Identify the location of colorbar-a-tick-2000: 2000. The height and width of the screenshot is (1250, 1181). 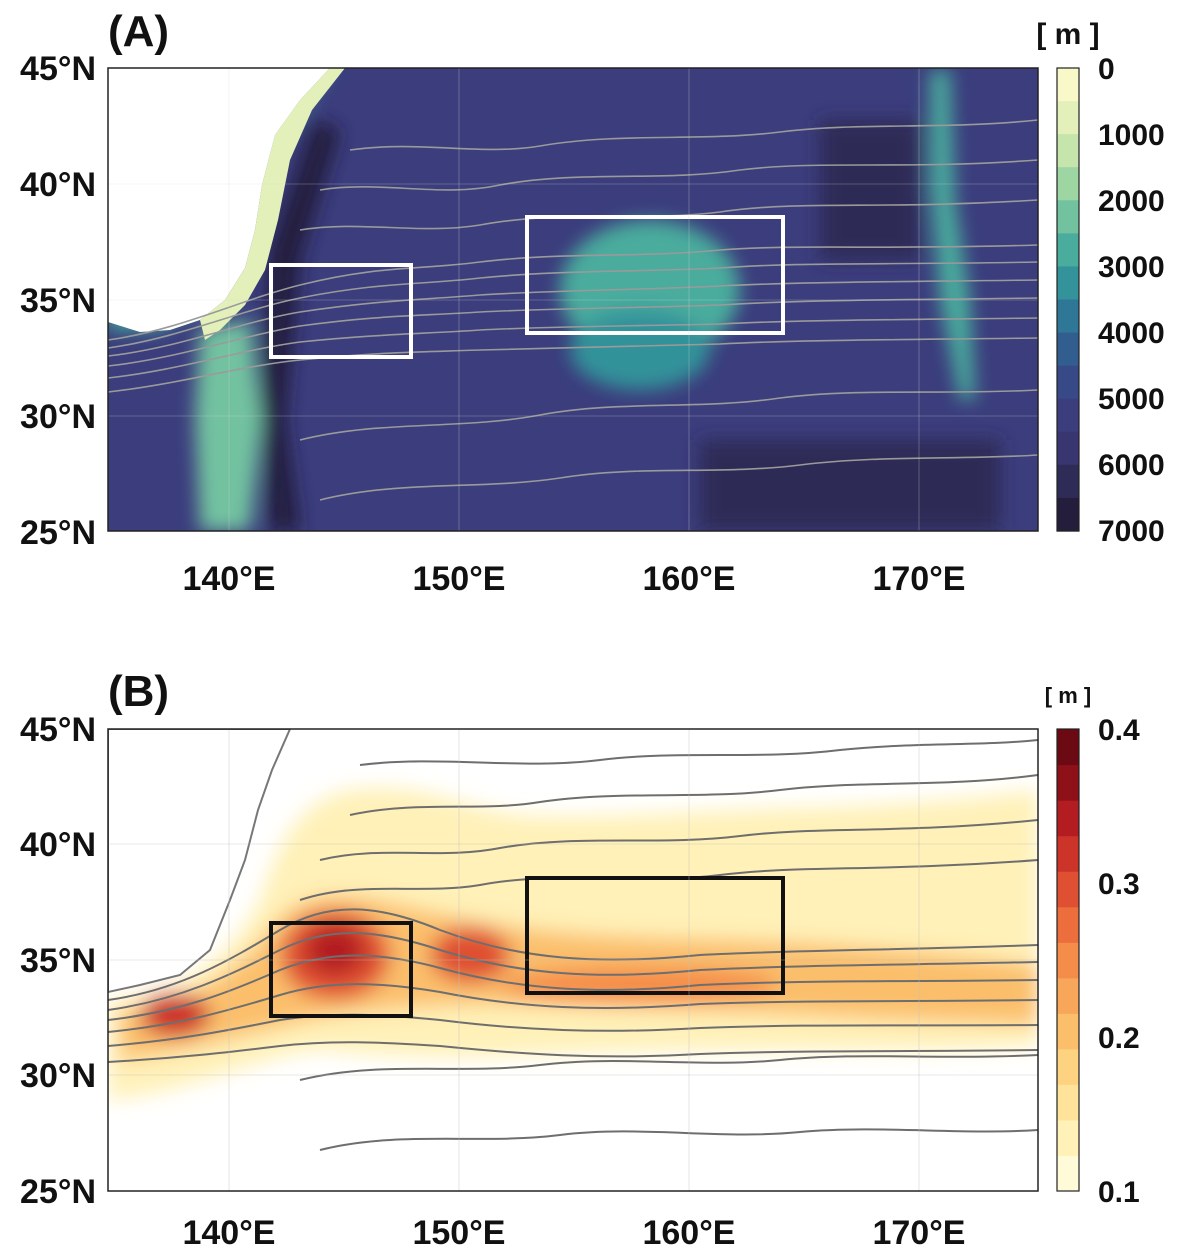
(1131, 201).